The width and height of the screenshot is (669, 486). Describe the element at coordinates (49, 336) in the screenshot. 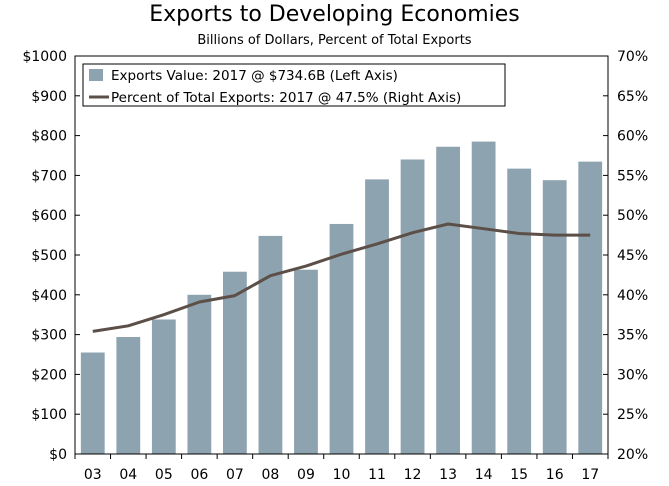

I see `left-tick-label: $300` at that location.